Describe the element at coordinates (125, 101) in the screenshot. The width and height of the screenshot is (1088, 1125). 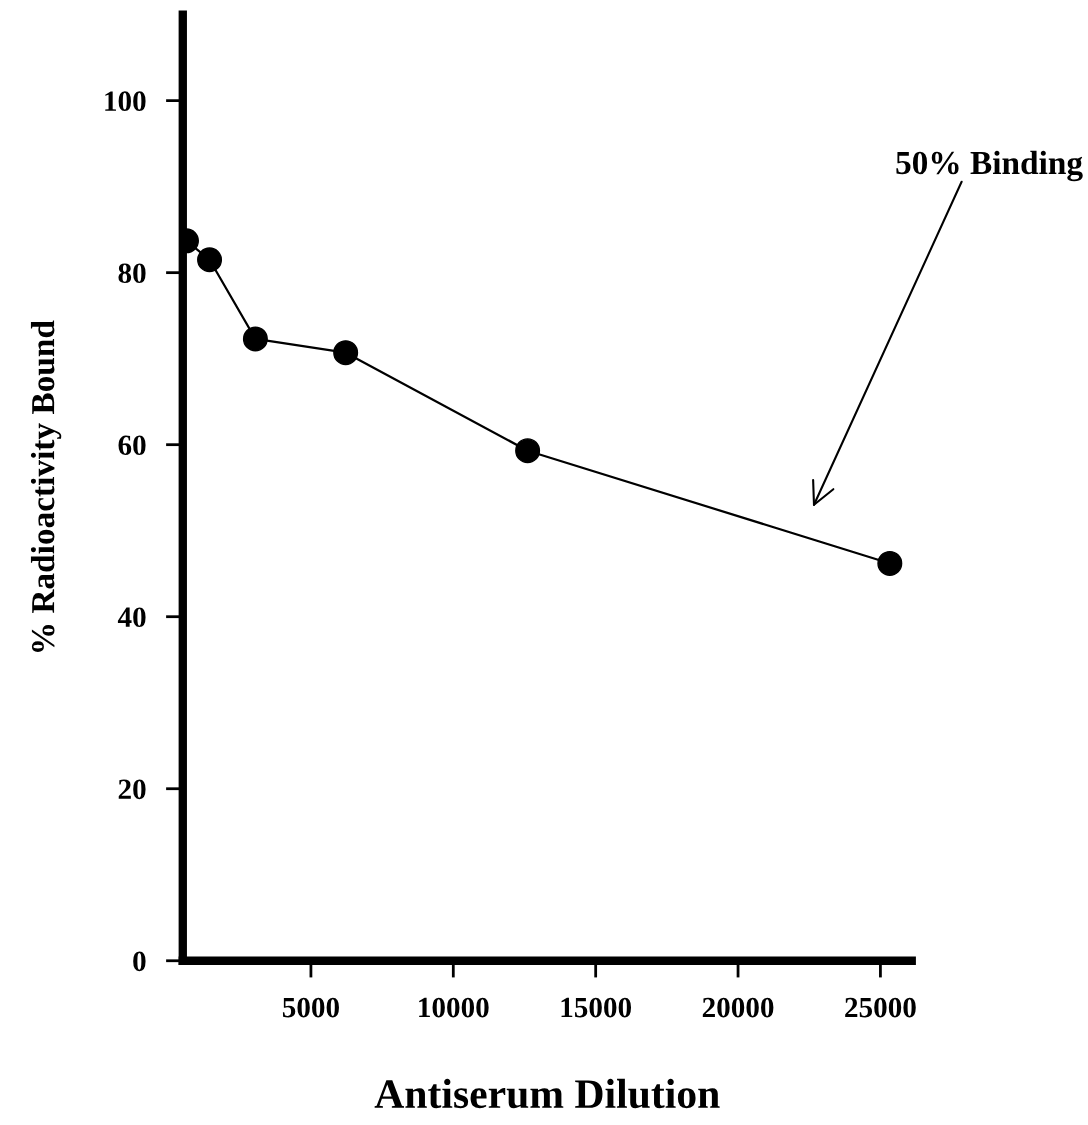
I see `y-tick-label: 100` at that location.